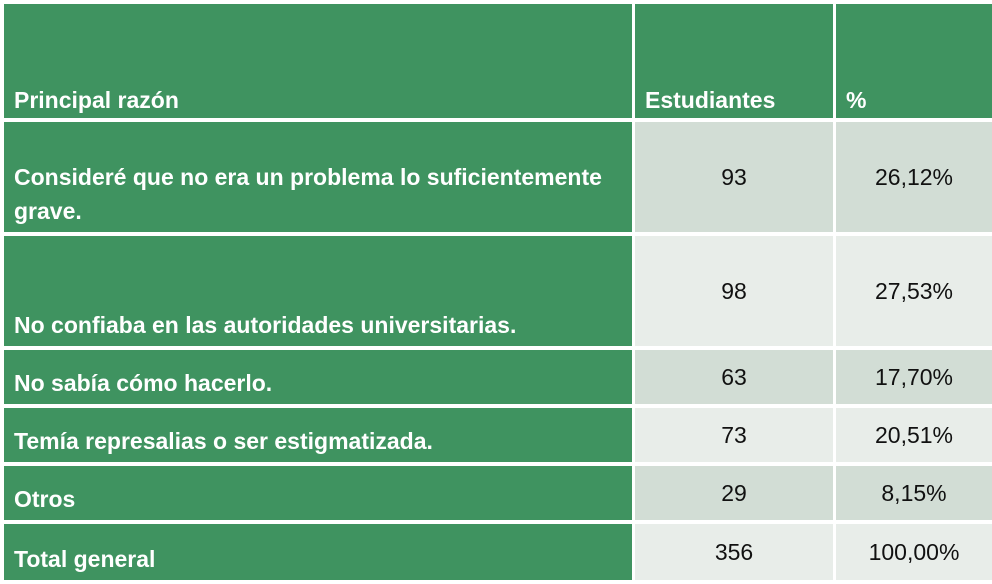 Image resolution: width=992 pixels, height=584 pixels. Describe the element at coordinates (318, 377) in the screenshot. I see `row-reason: No sabía cómo hacerlo.` at that location.